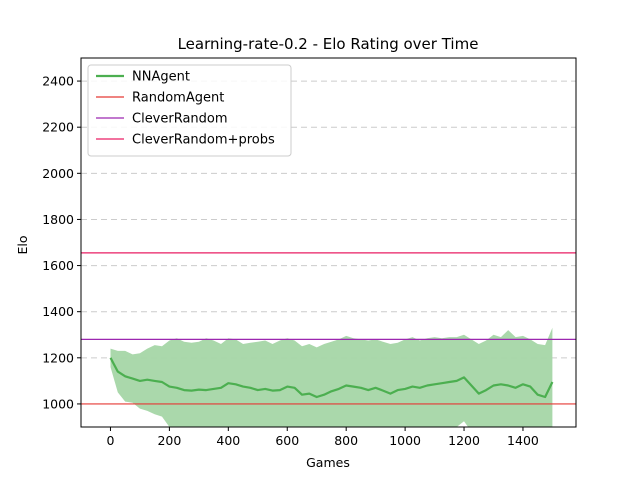  I want to click on y-tick-label: 1800, so click(58, 219).